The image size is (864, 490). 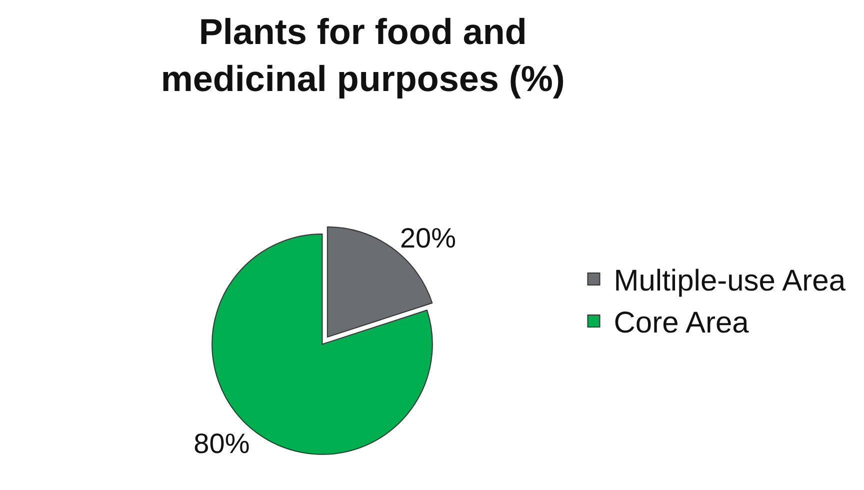 What do you see at coordinates (362, 55) in the screenshot?
I see `chart-title: Plants for food and medicinal purposes (%)` at bounding box center [362, 55].